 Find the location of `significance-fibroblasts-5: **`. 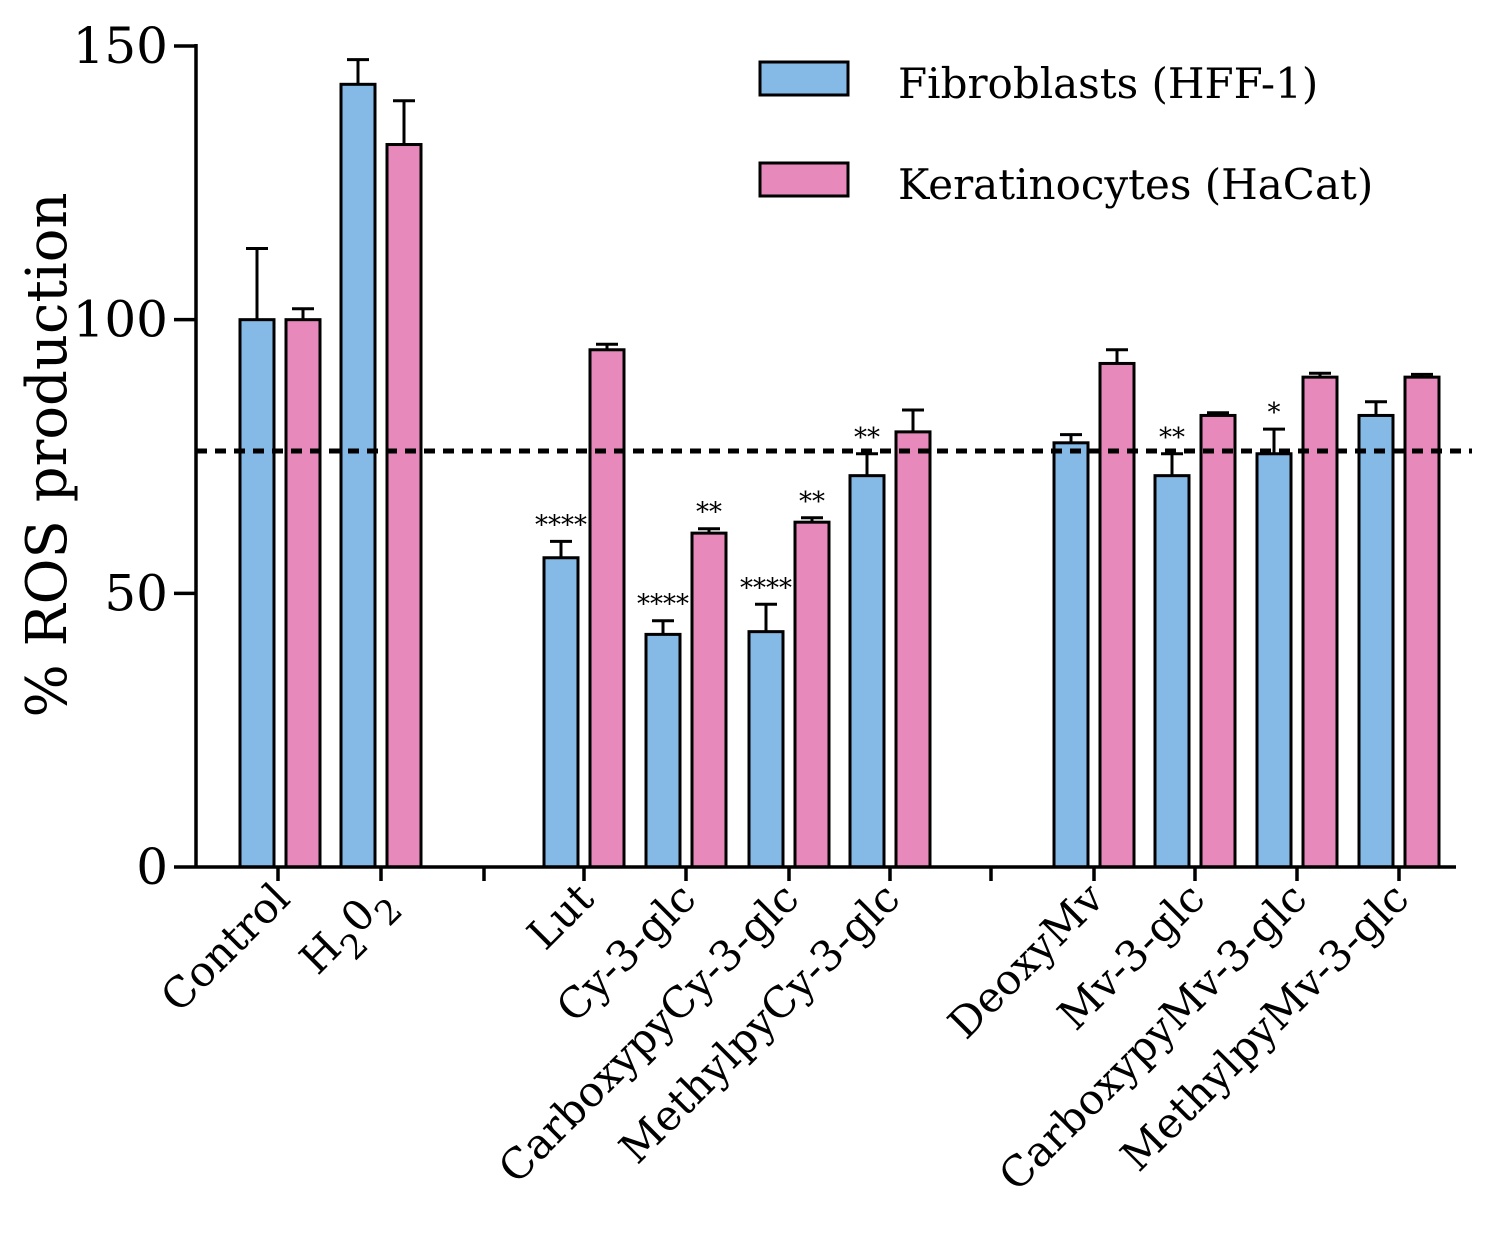

significance-fibroblasts-5: ** is located at coordinates (867, 438).